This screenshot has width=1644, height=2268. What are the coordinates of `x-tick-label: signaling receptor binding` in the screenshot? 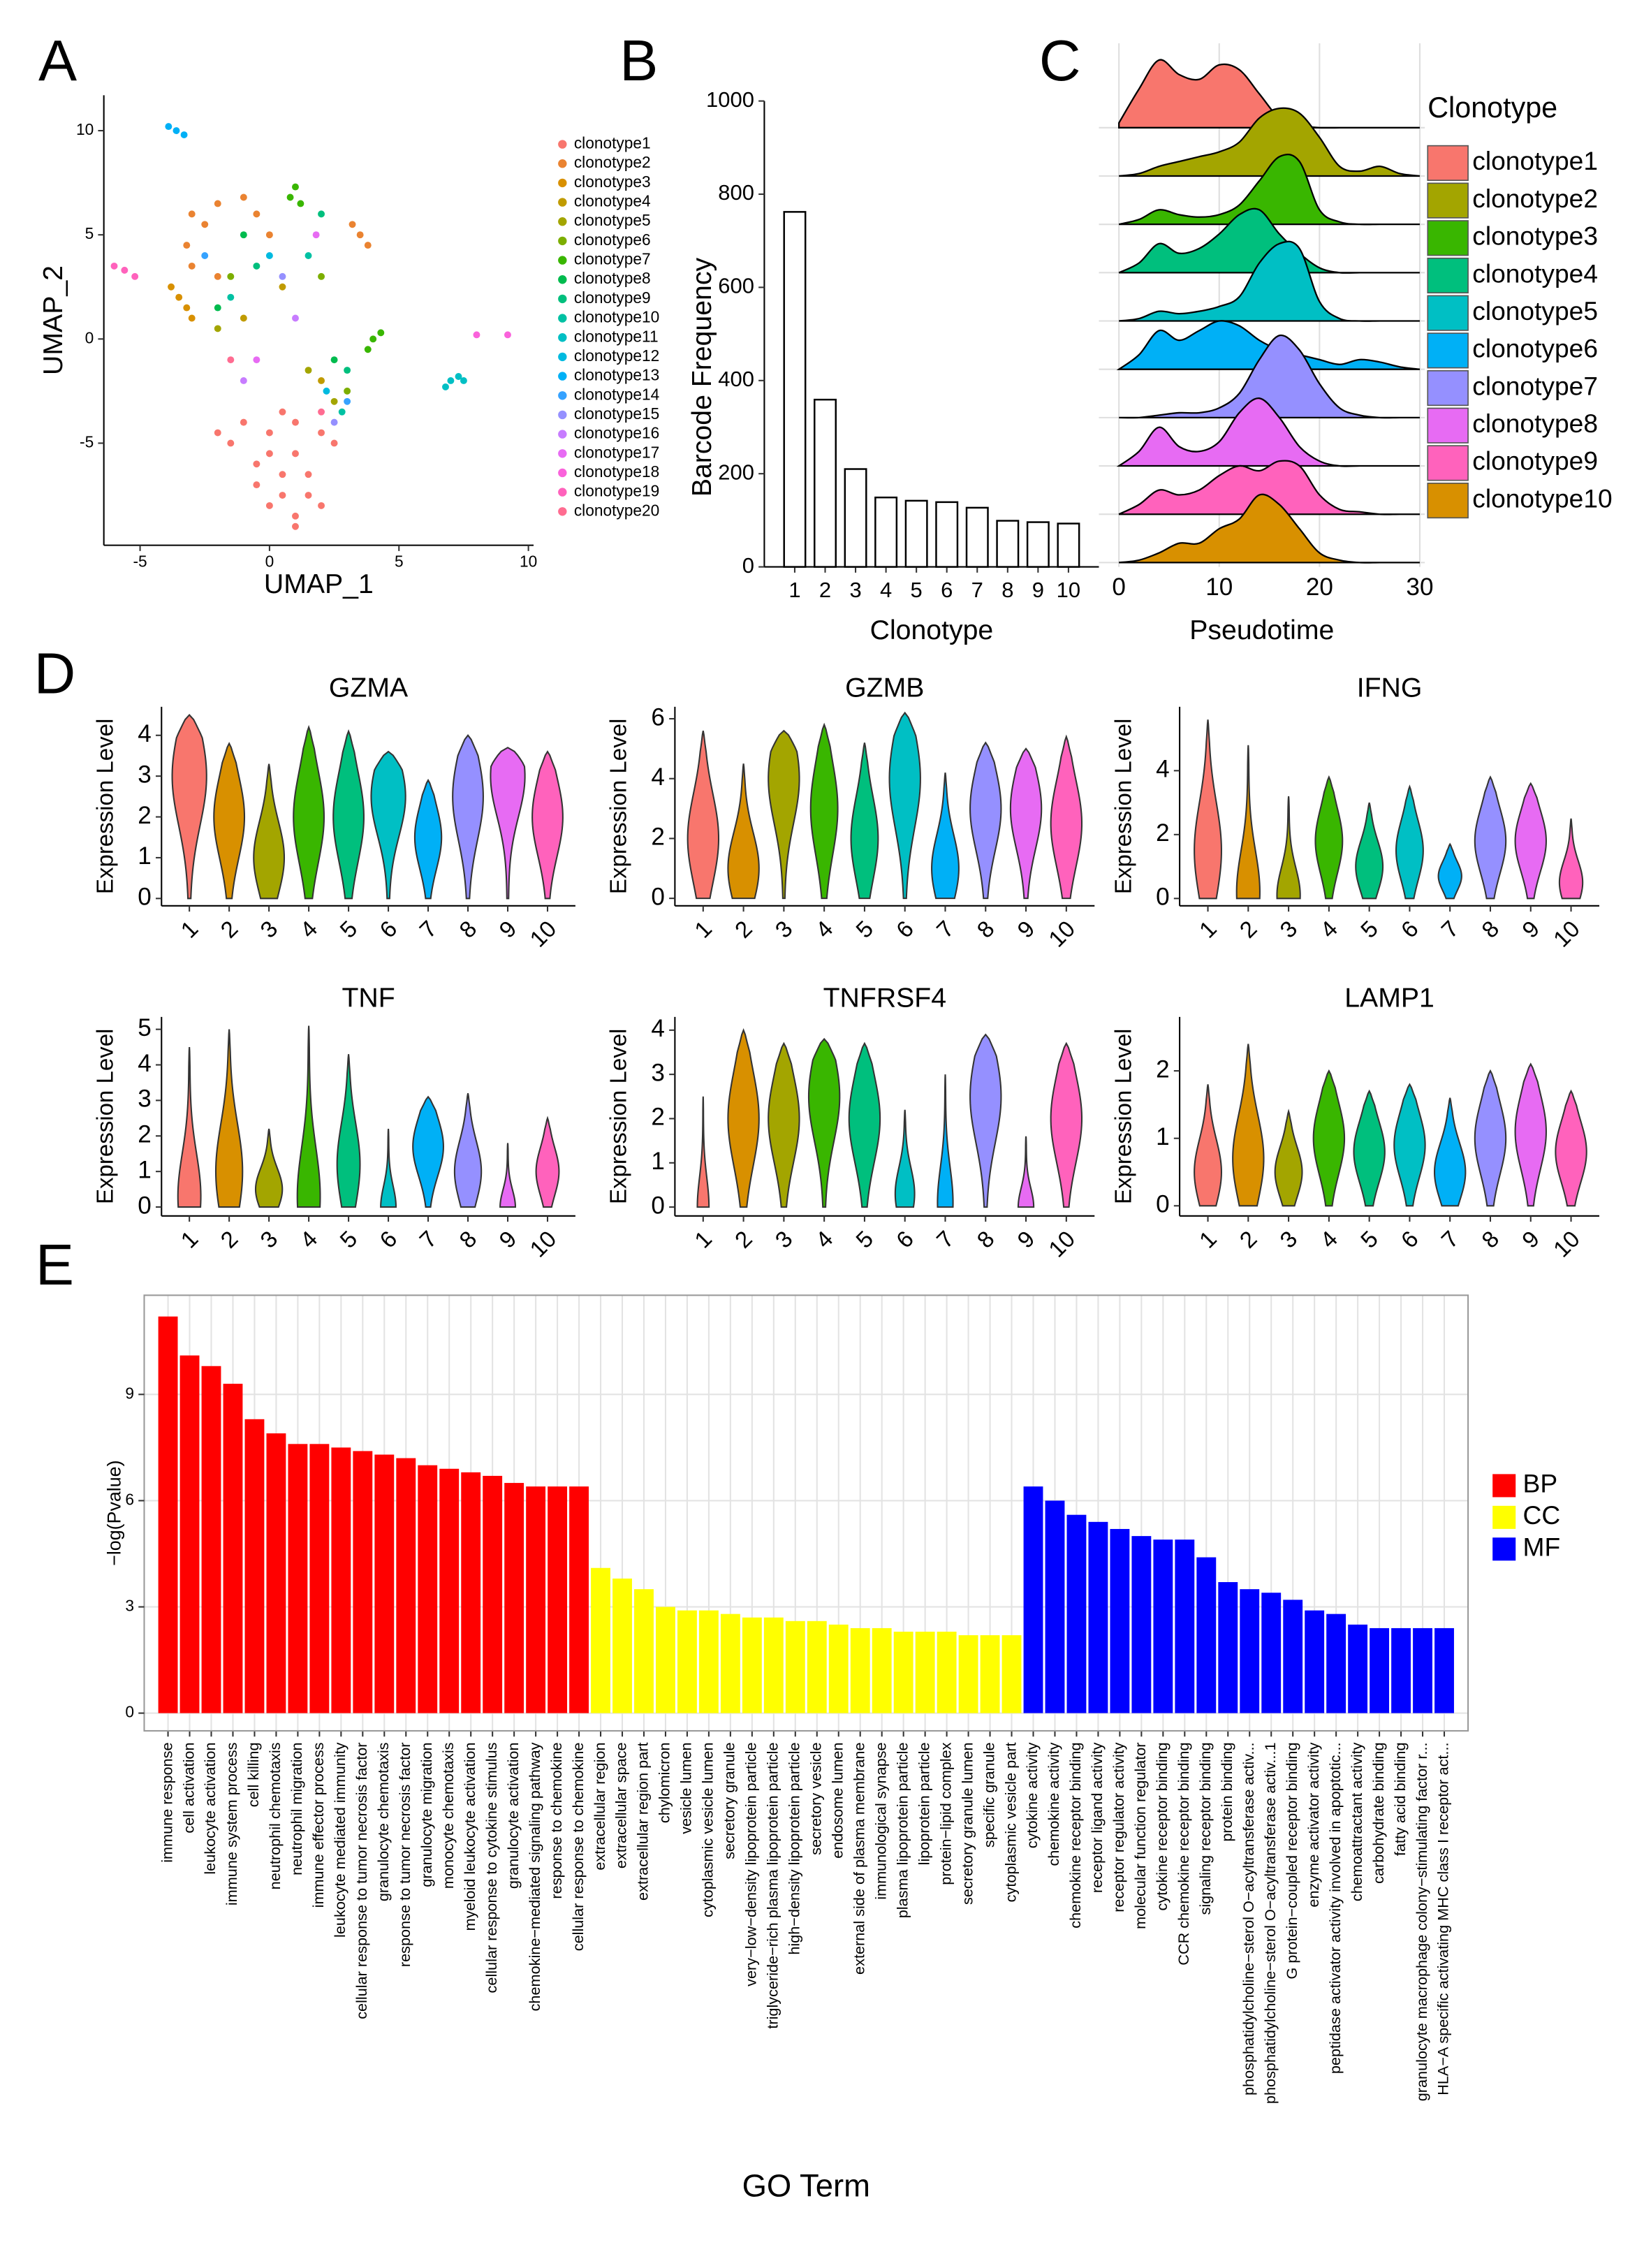 It's located at (1205, 1828).